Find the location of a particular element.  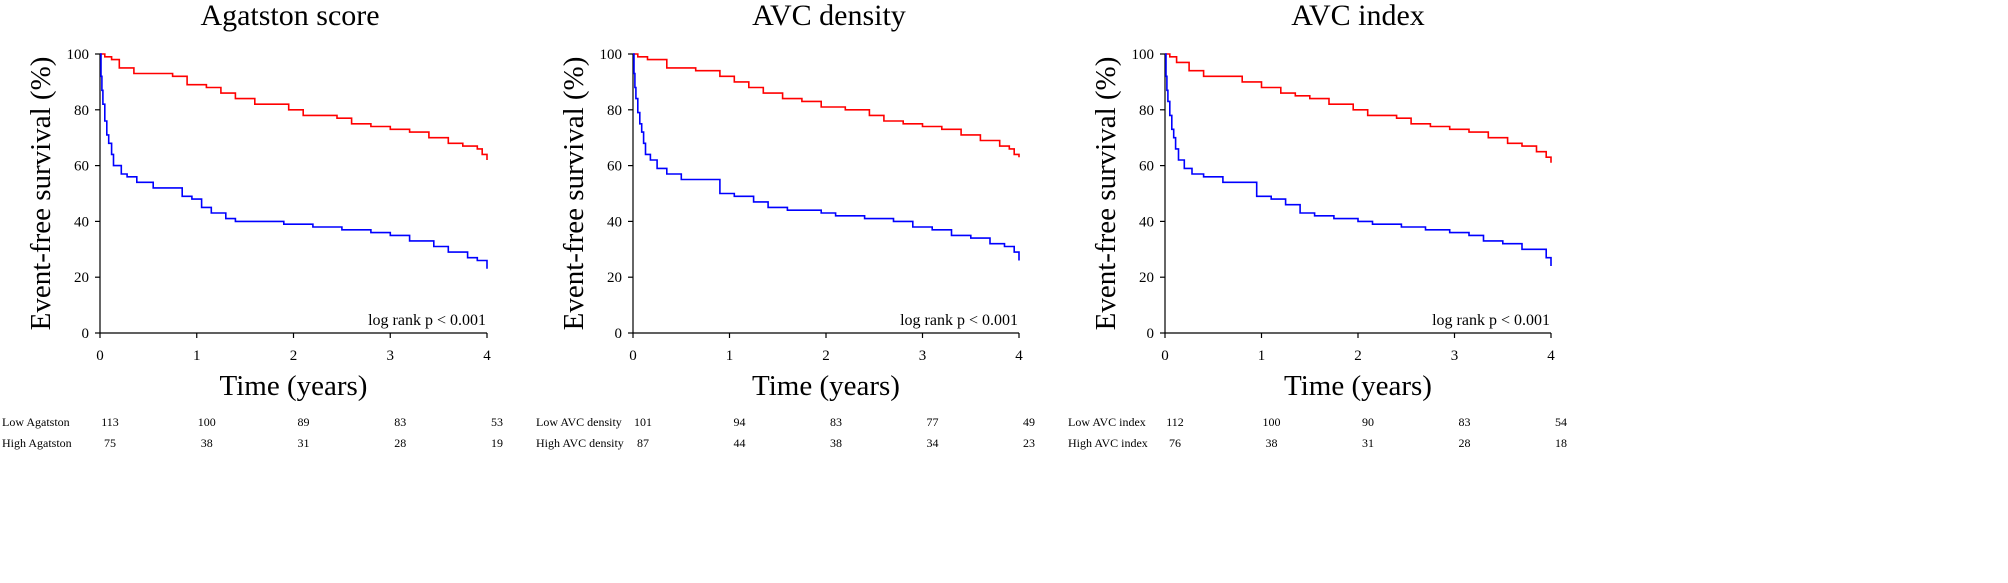

chart-title: Agatston score is located at coordinates (289, 16).